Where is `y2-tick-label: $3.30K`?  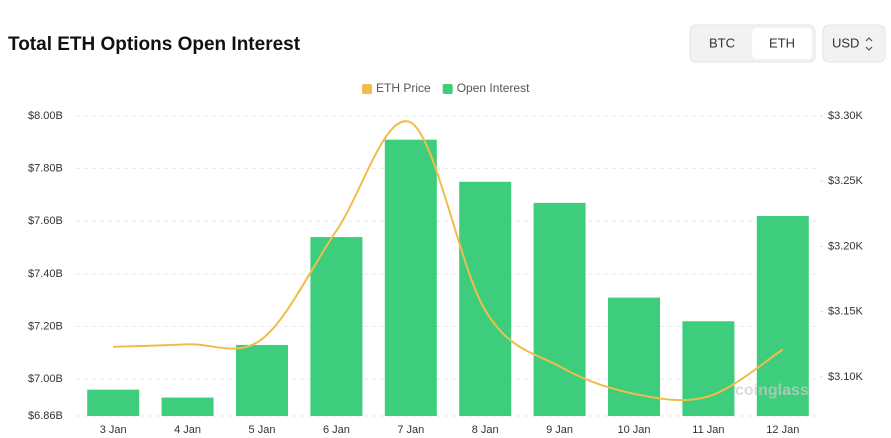
y2-tick-label: $3.30K is located at coordinates (846, 116).